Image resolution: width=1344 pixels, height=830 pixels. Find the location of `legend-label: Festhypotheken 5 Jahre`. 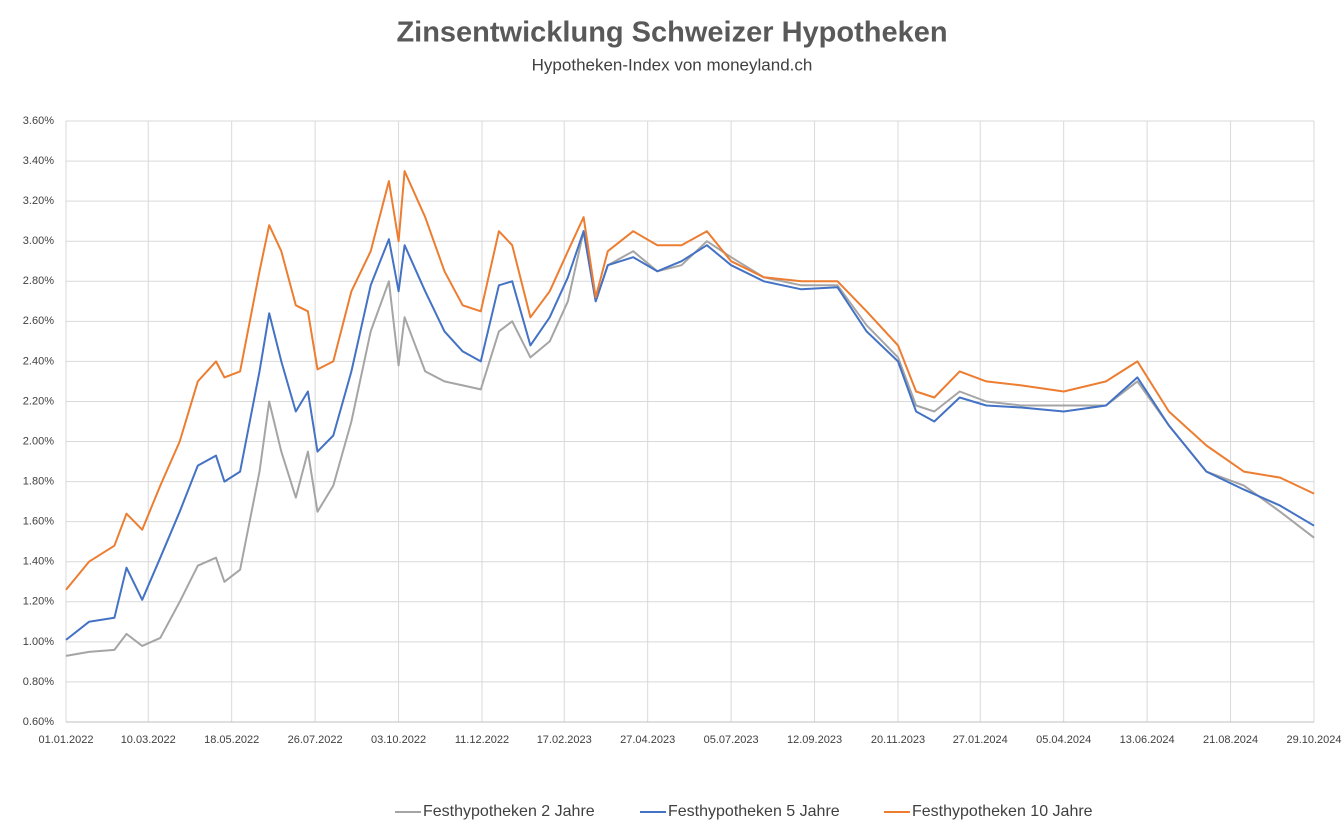

legend-label: Festhypotheken 5 Jahre is located at coordinates (754, 811).